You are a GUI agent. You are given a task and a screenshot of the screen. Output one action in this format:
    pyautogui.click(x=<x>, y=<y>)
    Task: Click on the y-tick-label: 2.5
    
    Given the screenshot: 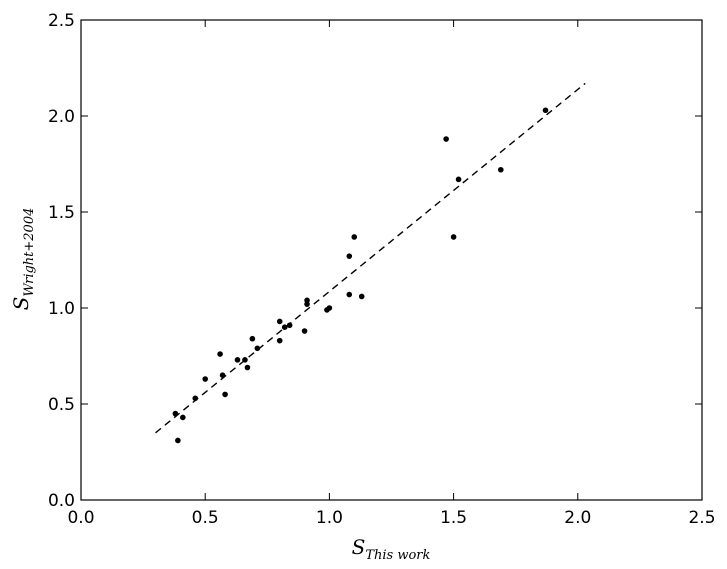 What is the action you would take?
    pyautogui.click(x=61, y=21)
    